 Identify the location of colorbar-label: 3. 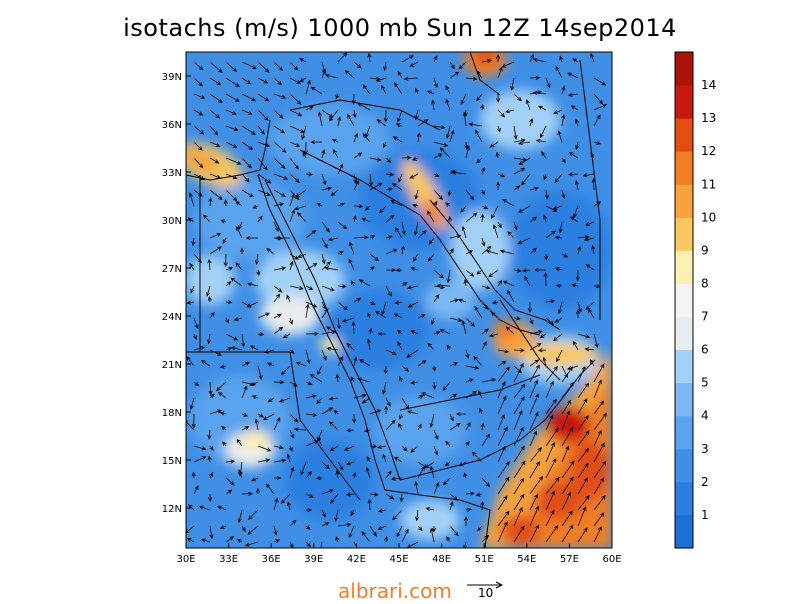
(705, 449).